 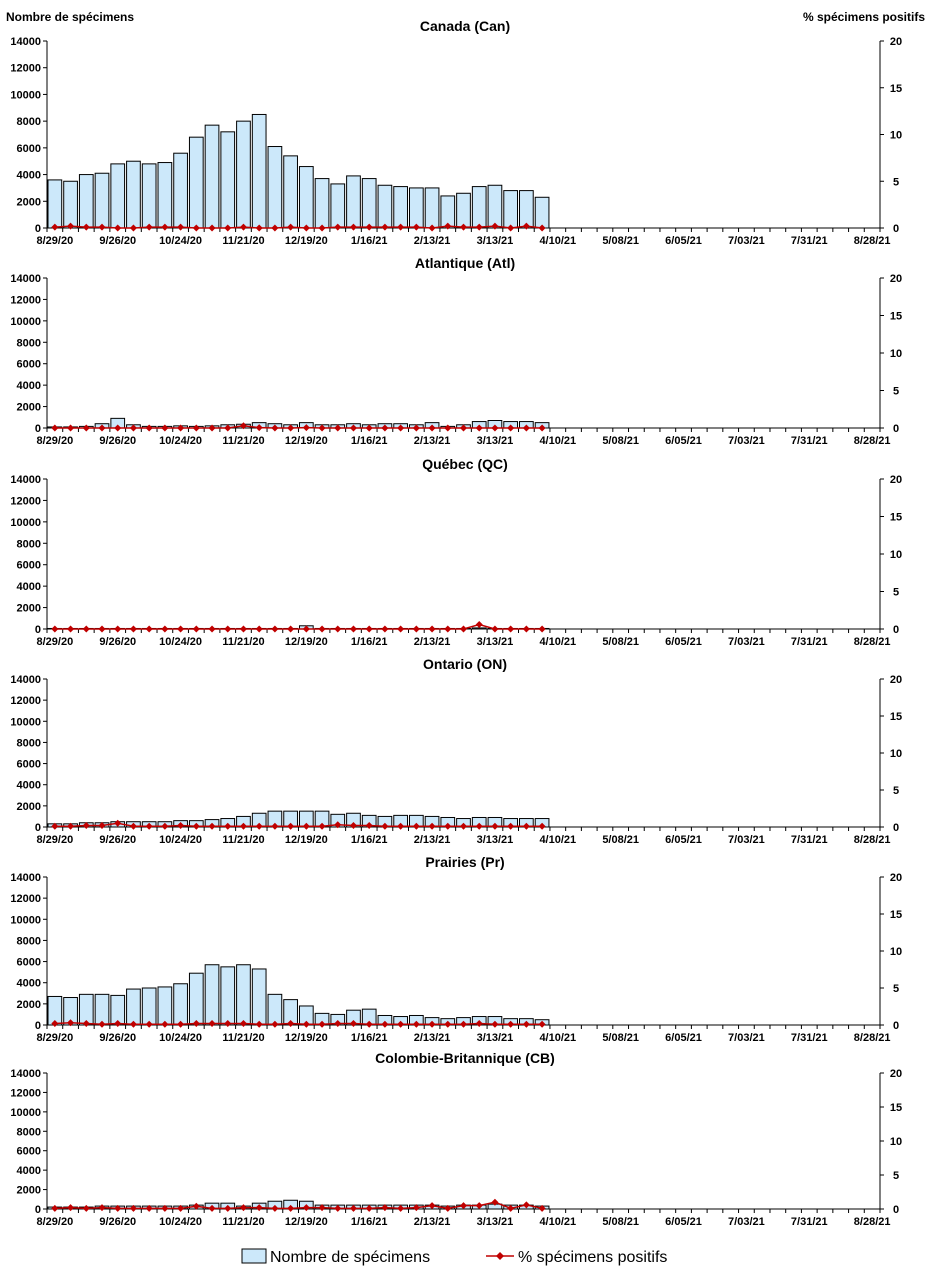 What do you see at coordinates (896, 317) in the screenshot?
I see `y2-tick-label: 15` at bounding box center [896, 317].